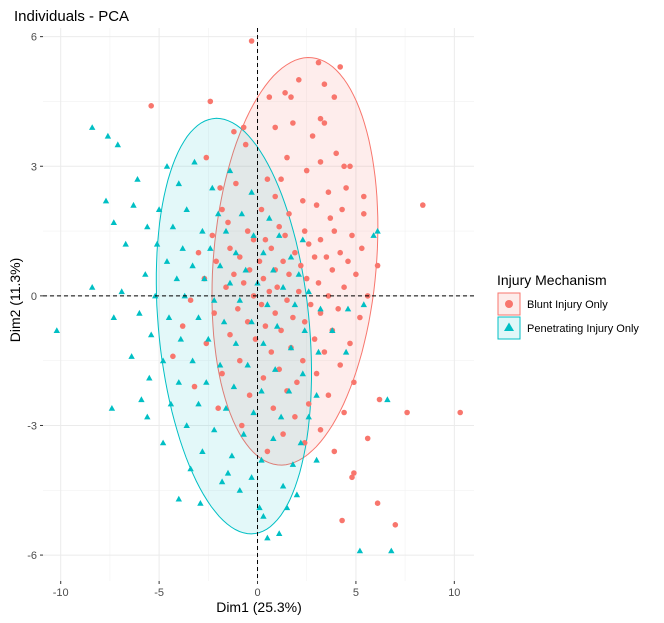 The width and height of the screenshot is (664, 623). I want to click on legend-marker-circle, so click(509, 304).